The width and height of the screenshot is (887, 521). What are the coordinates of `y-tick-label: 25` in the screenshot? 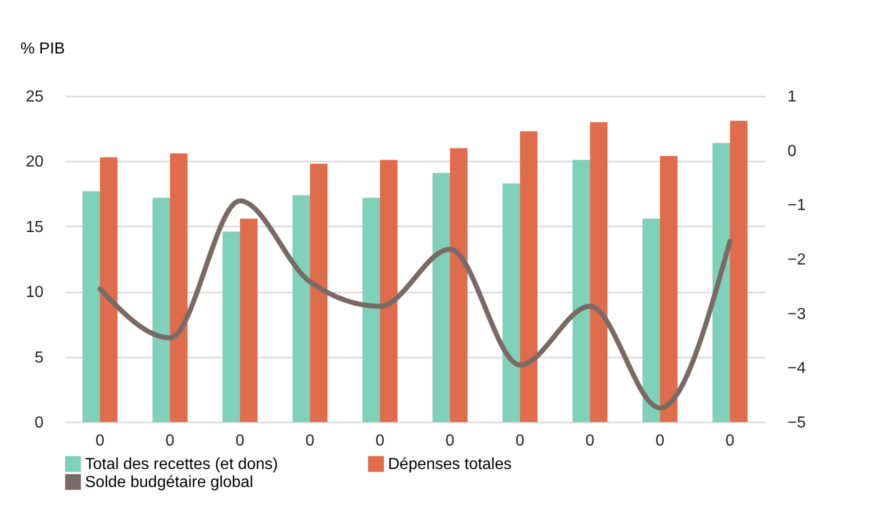 It's located at (35, 97).